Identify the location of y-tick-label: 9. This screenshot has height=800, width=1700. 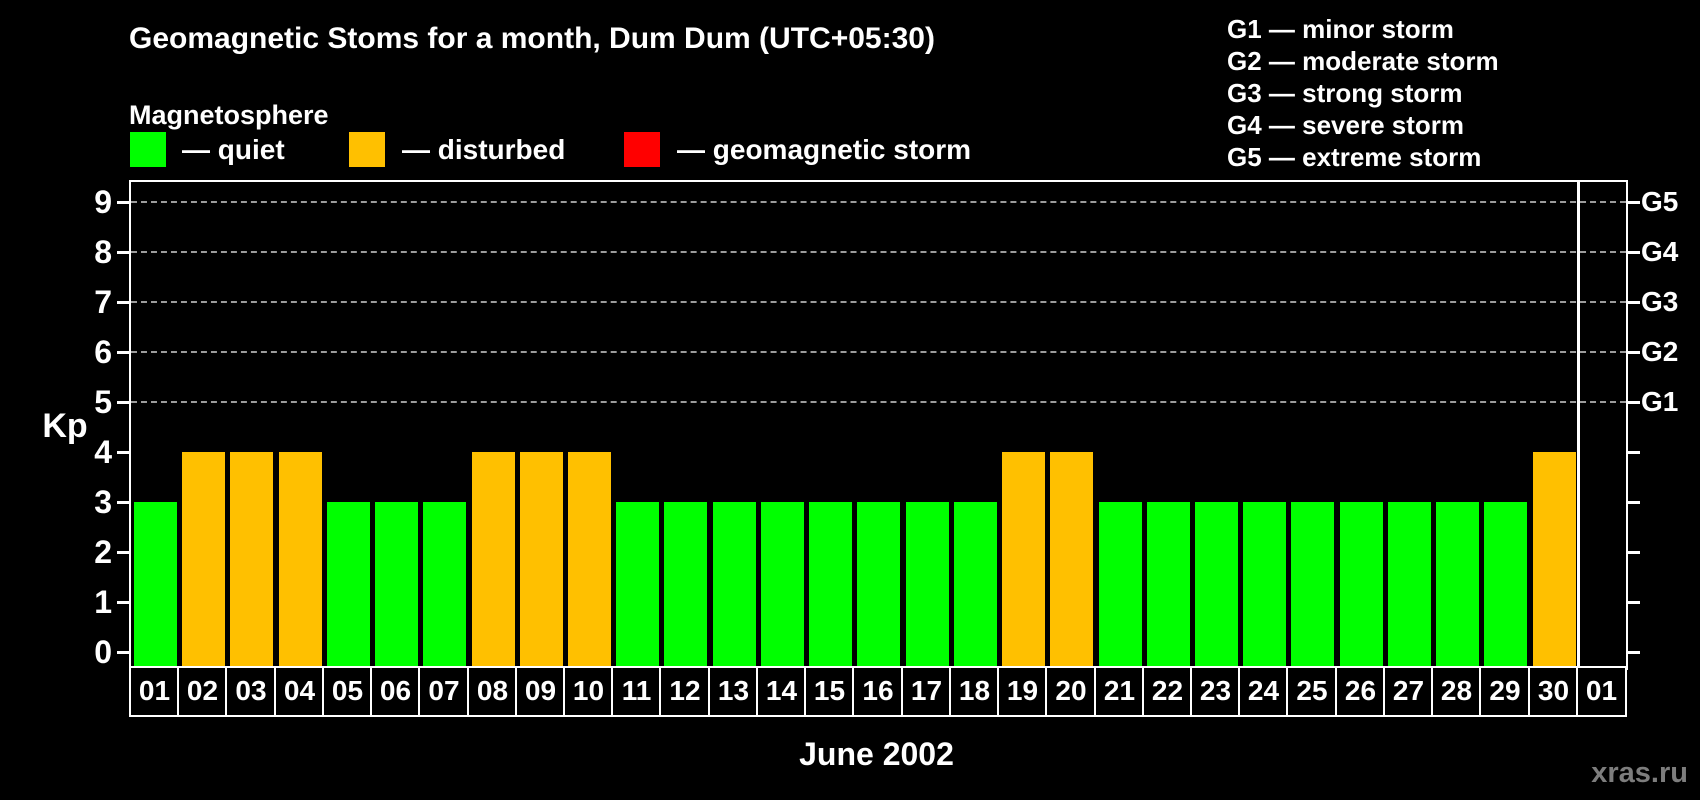
(103, 202).